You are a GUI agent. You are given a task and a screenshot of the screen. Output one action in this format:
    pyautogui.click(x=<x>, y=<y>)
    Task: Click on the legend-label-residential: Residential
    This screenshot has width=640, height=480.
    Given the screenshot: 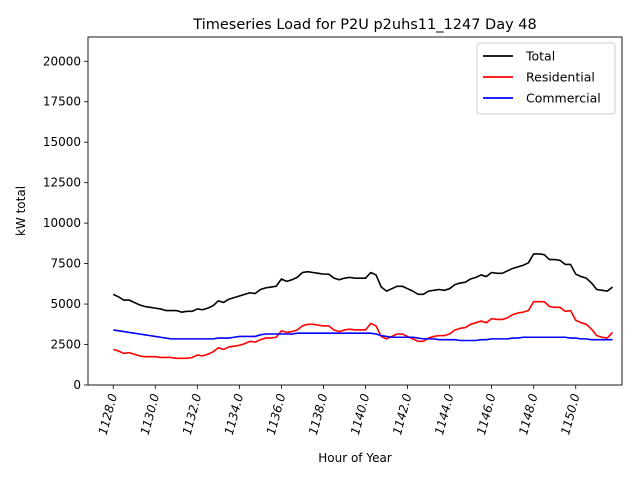 What is the action you would take?
    pyautogui.click(x=560, y=77)
    